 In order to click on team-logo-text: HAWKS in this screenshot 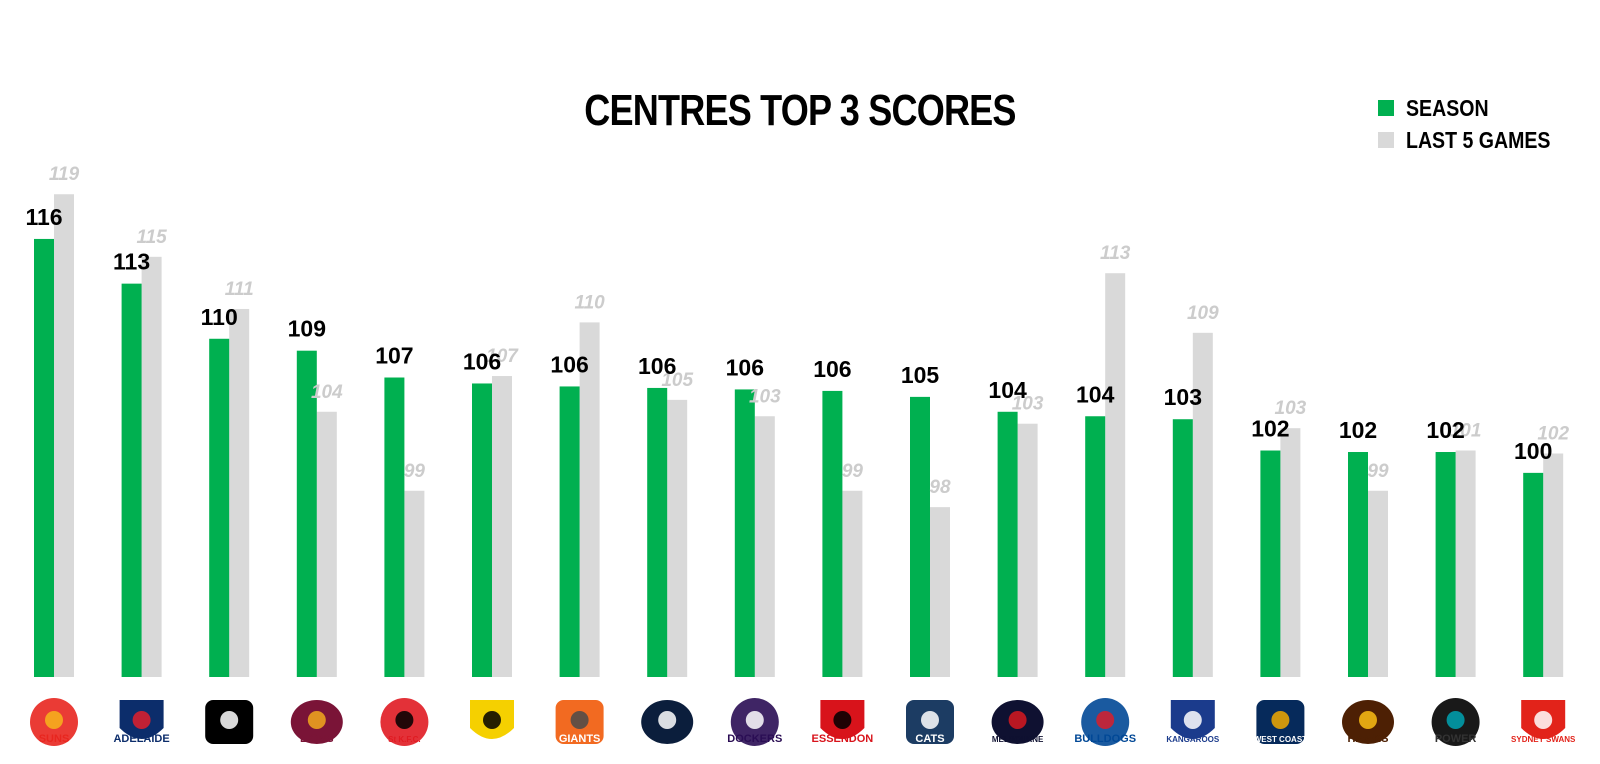, I will do `click(1368, 739)`.